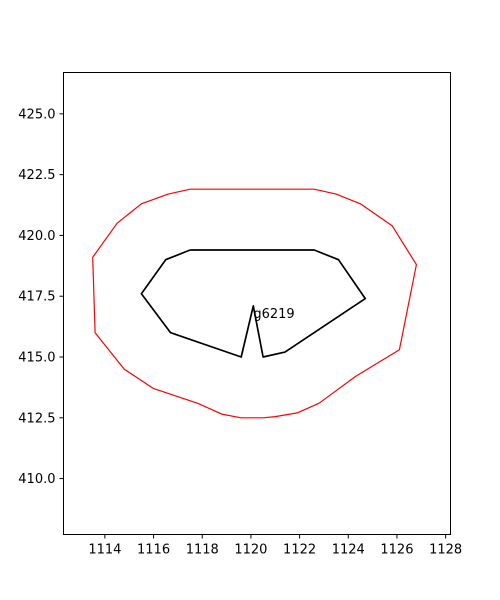 This screenshot has height=600, width=500. I want to click on y-tick-label: 422.5, so click(36, 175).